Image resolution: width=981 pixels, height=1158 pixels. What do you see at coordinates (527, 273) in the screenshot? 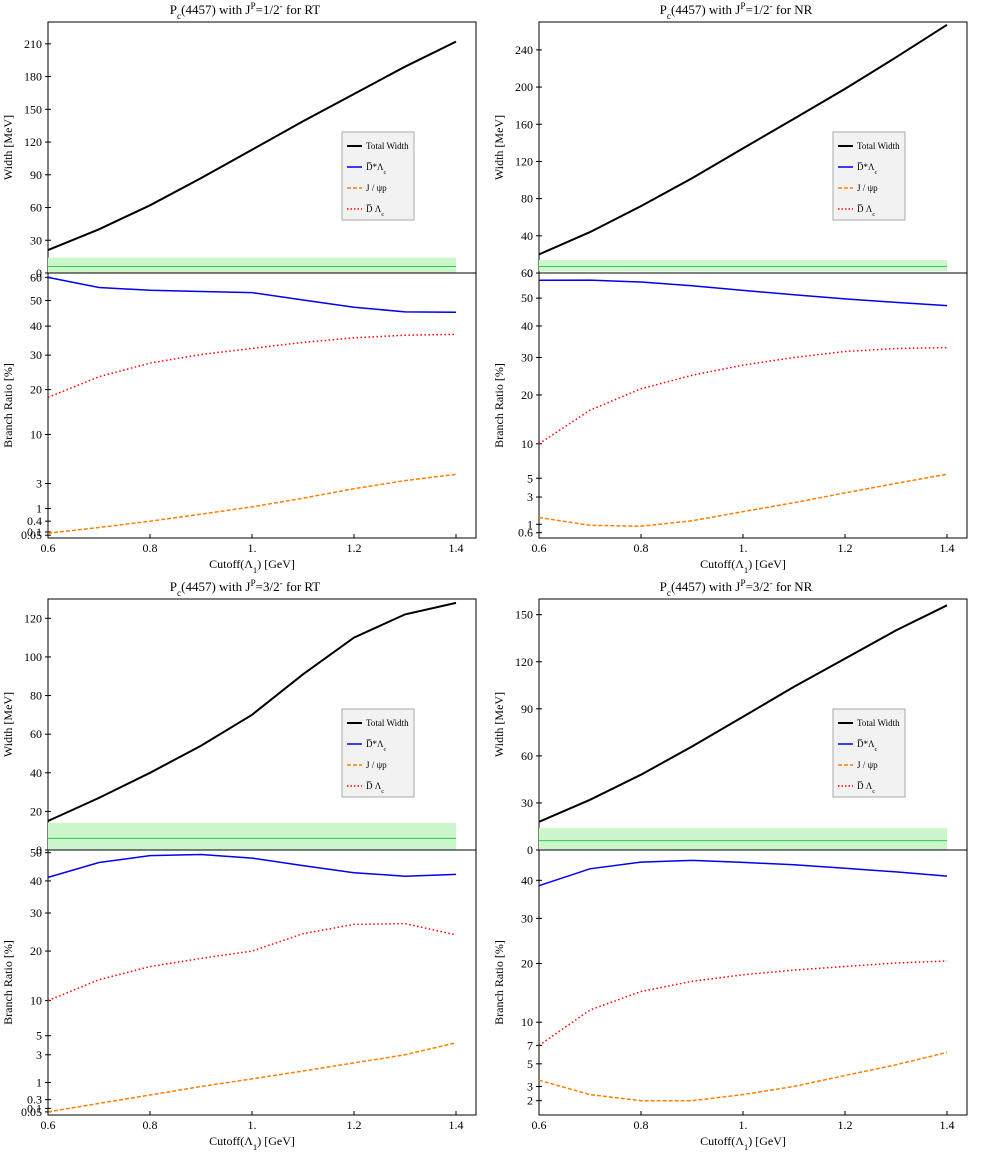
I see `bottom-ytick-label: 60` at bounding box center [527, 273].